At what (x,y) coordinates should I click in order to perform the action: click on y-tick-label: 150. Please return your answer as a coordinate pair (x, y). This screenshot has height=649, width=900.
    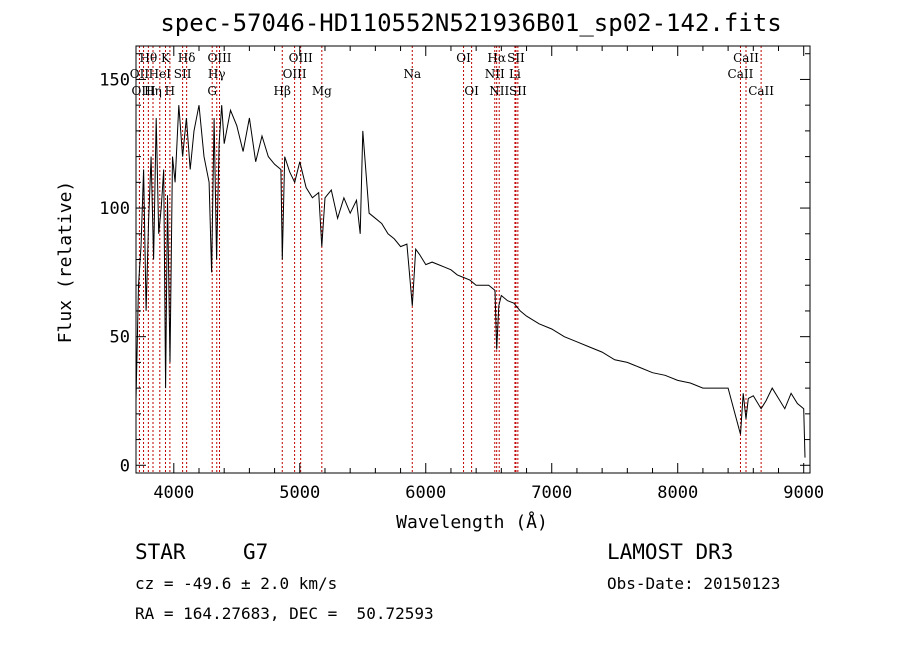
    Looking at the image, I should click on (114, 80).